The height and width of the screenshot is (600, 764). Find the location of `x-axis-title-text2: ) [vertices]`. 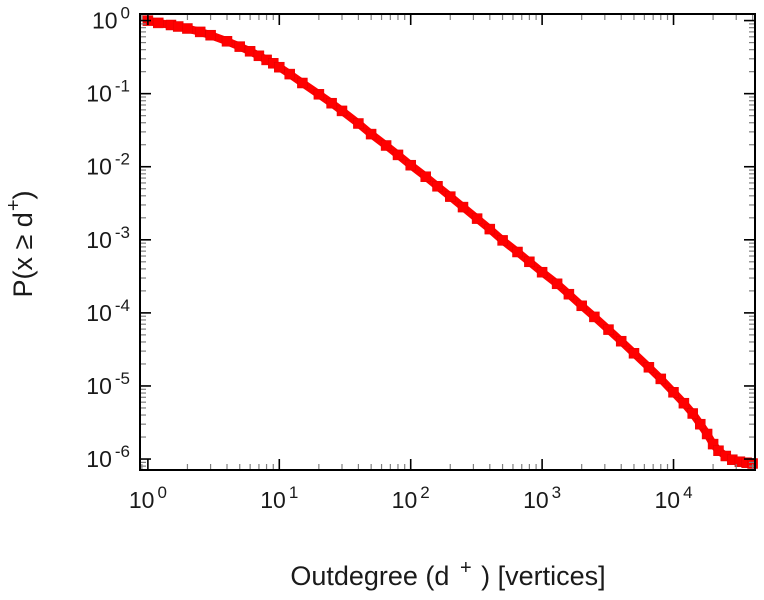

x-axis-title-text2: ) [vertices] is located at coordinates (540, 576).